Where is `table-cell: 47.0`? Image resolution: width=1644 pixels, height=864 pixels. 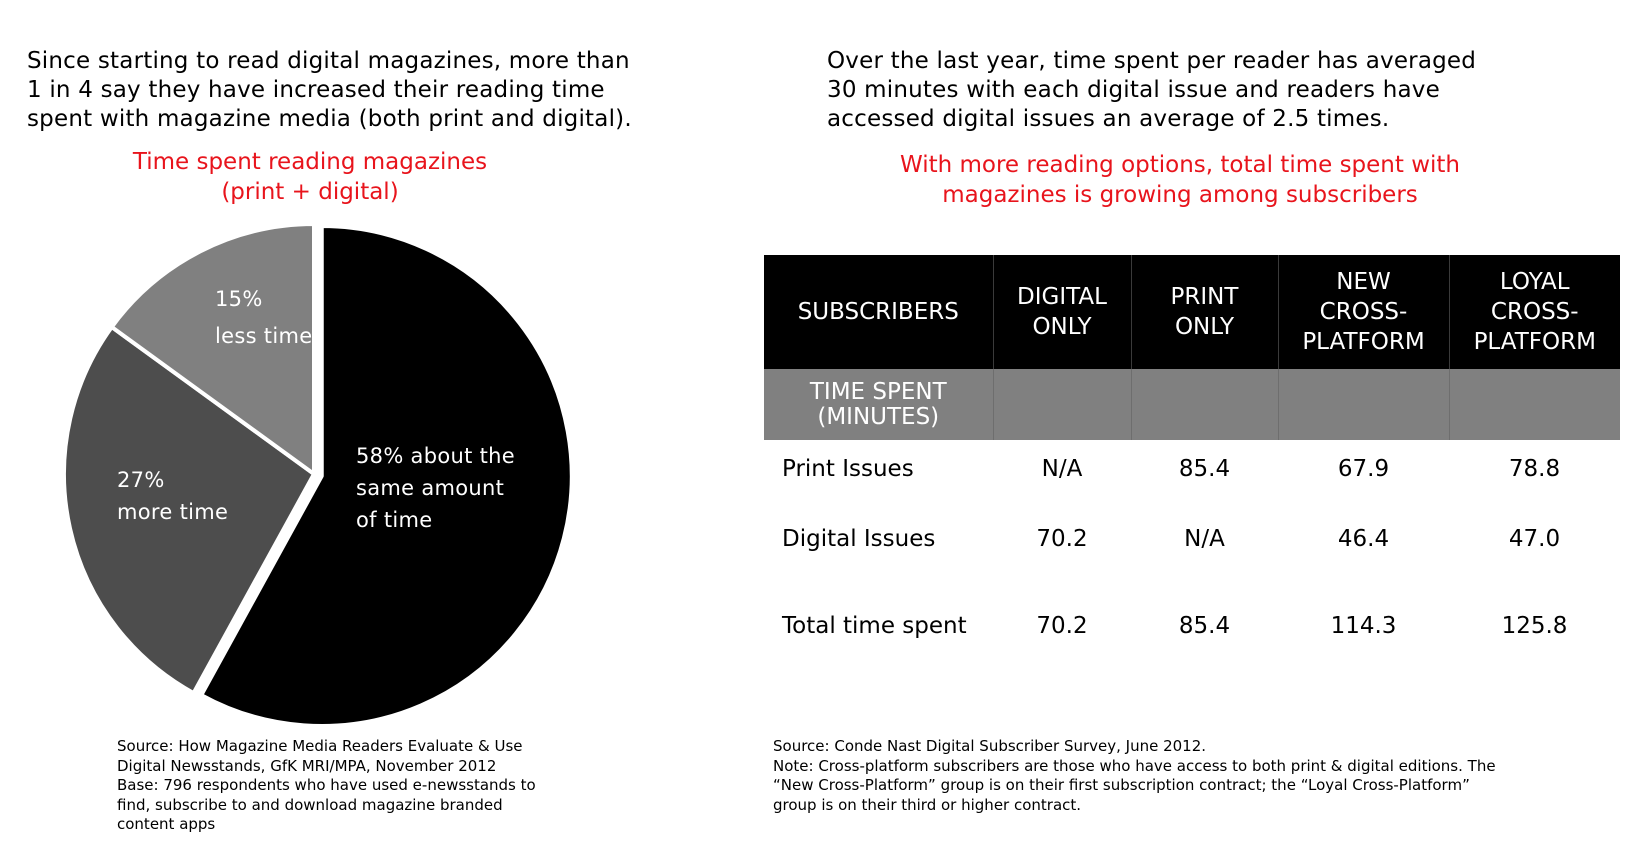 table-cell: 47.0 is located at coordinates (1534, 539).